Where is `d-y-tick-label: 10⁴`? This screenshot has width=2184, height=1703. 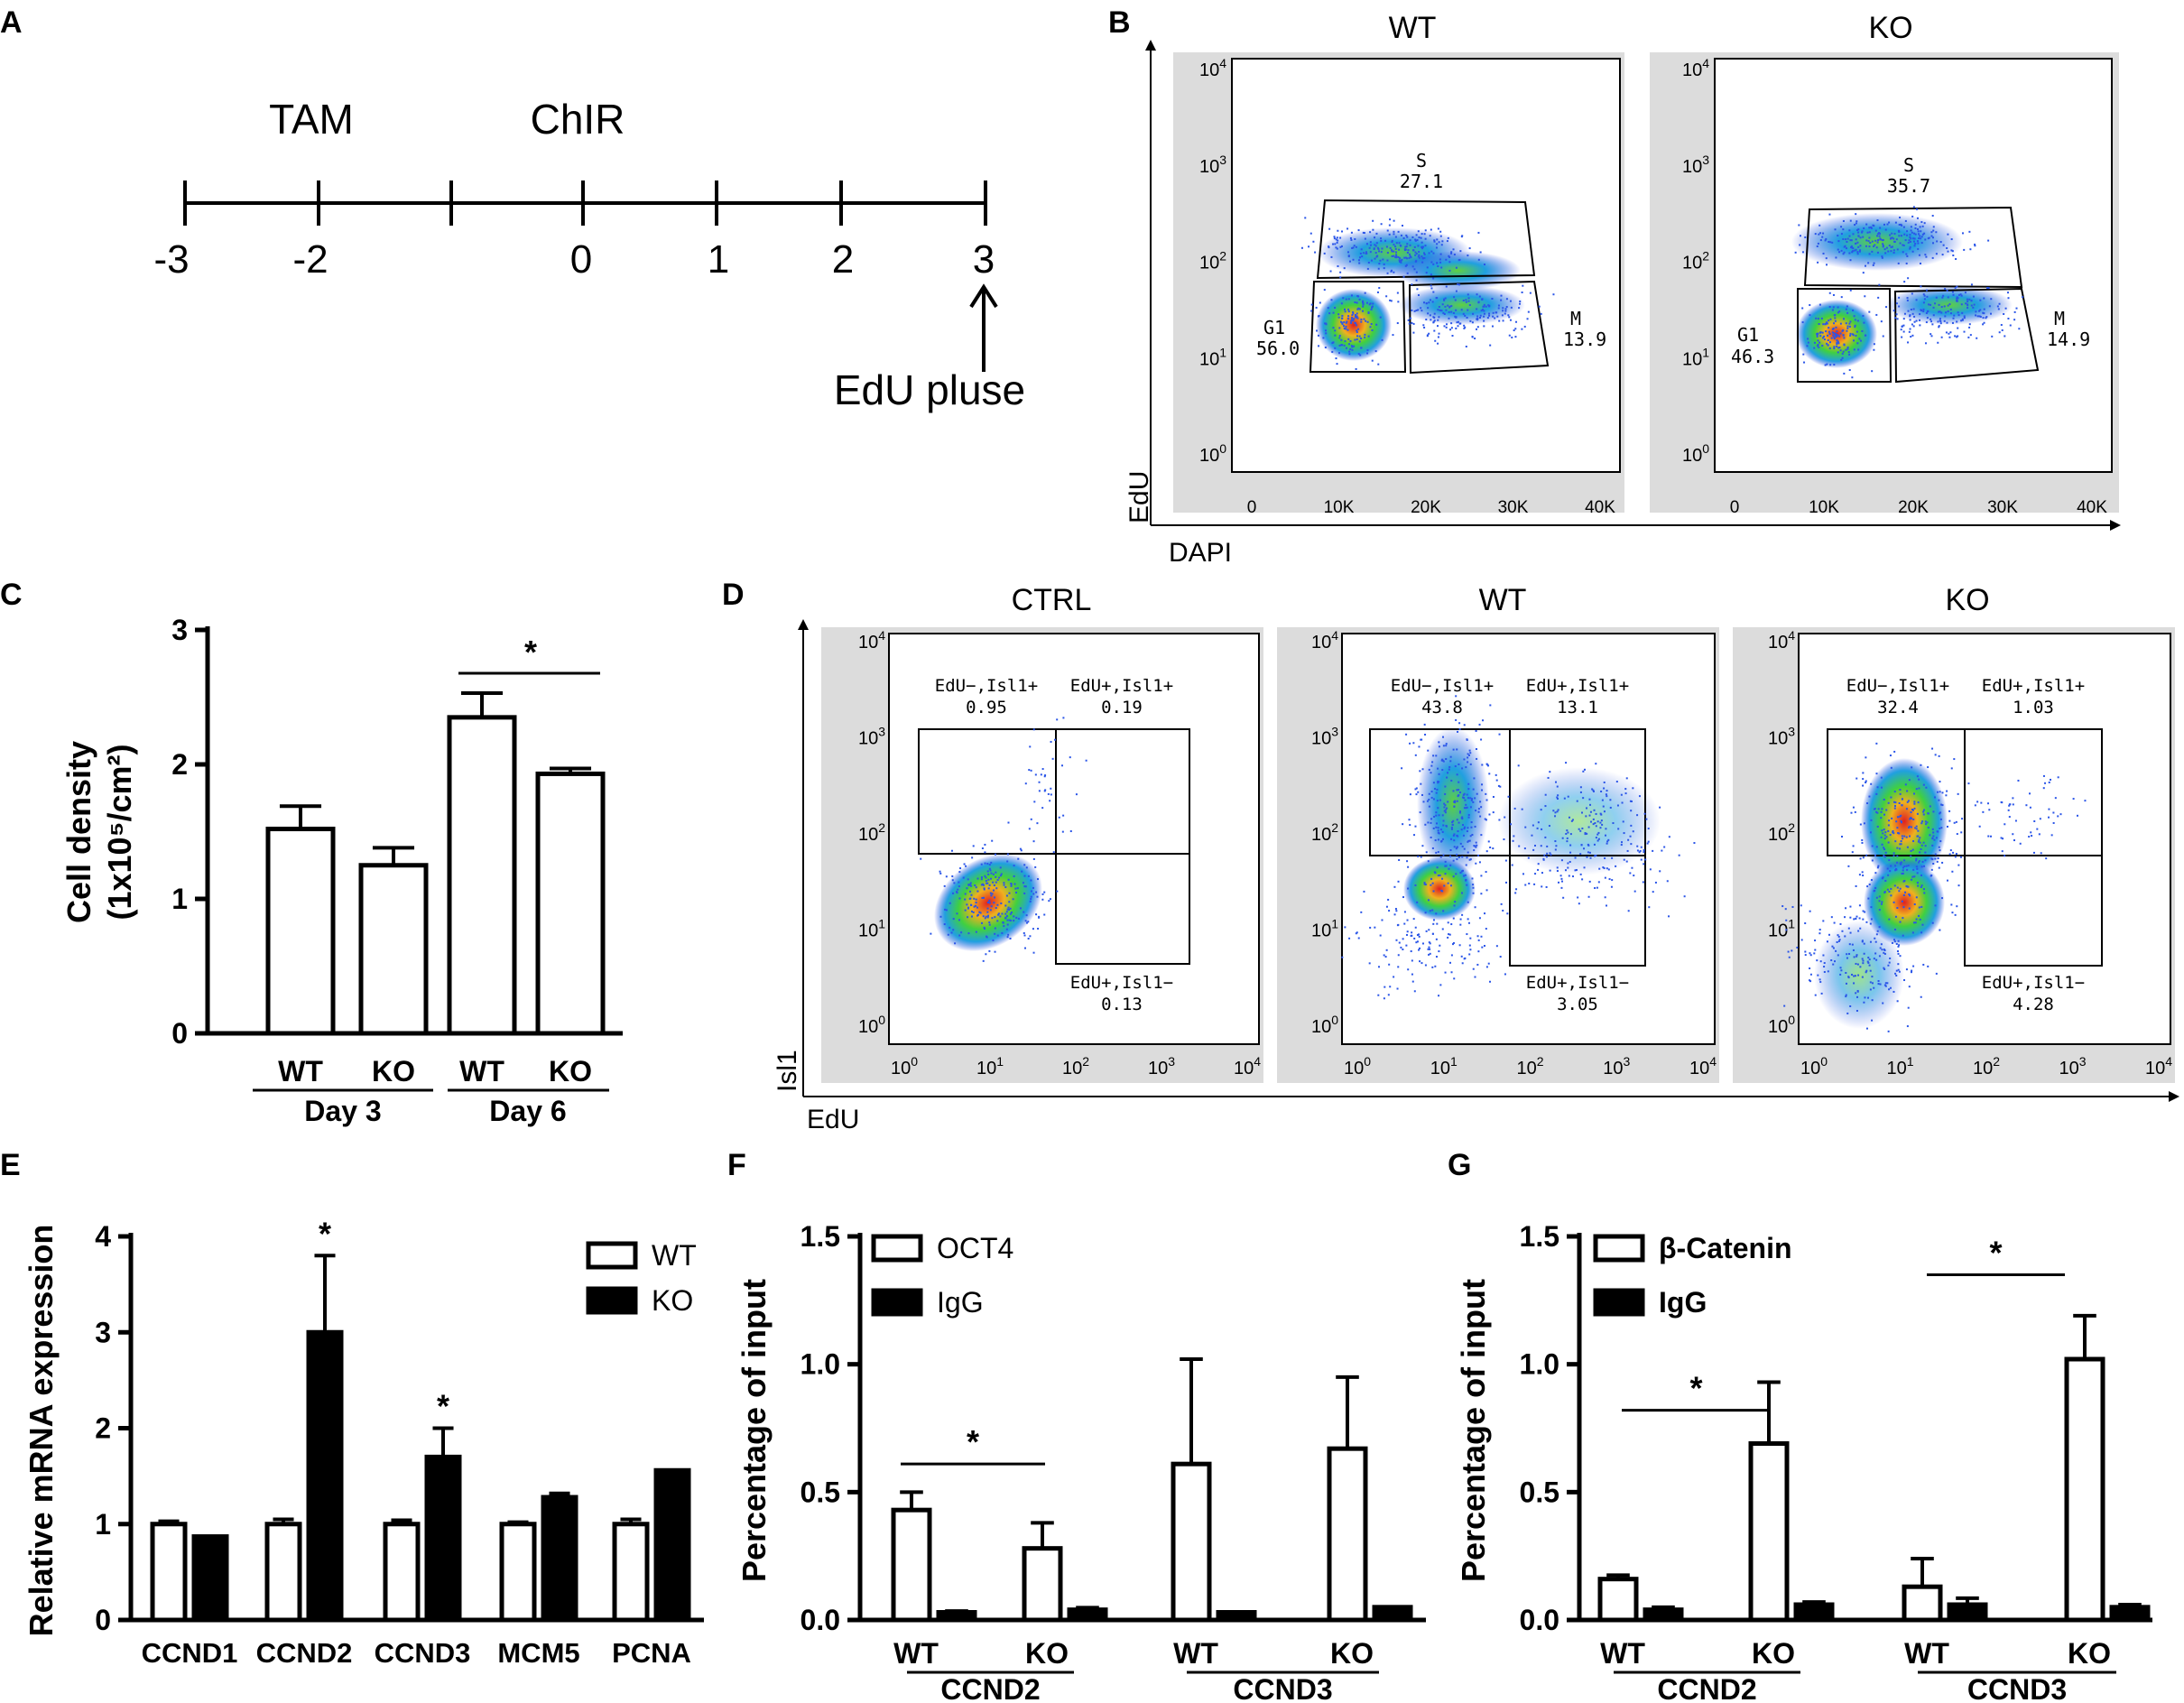
d-y-tick-label: 10⁴ is located at coordinates (1324, 640).